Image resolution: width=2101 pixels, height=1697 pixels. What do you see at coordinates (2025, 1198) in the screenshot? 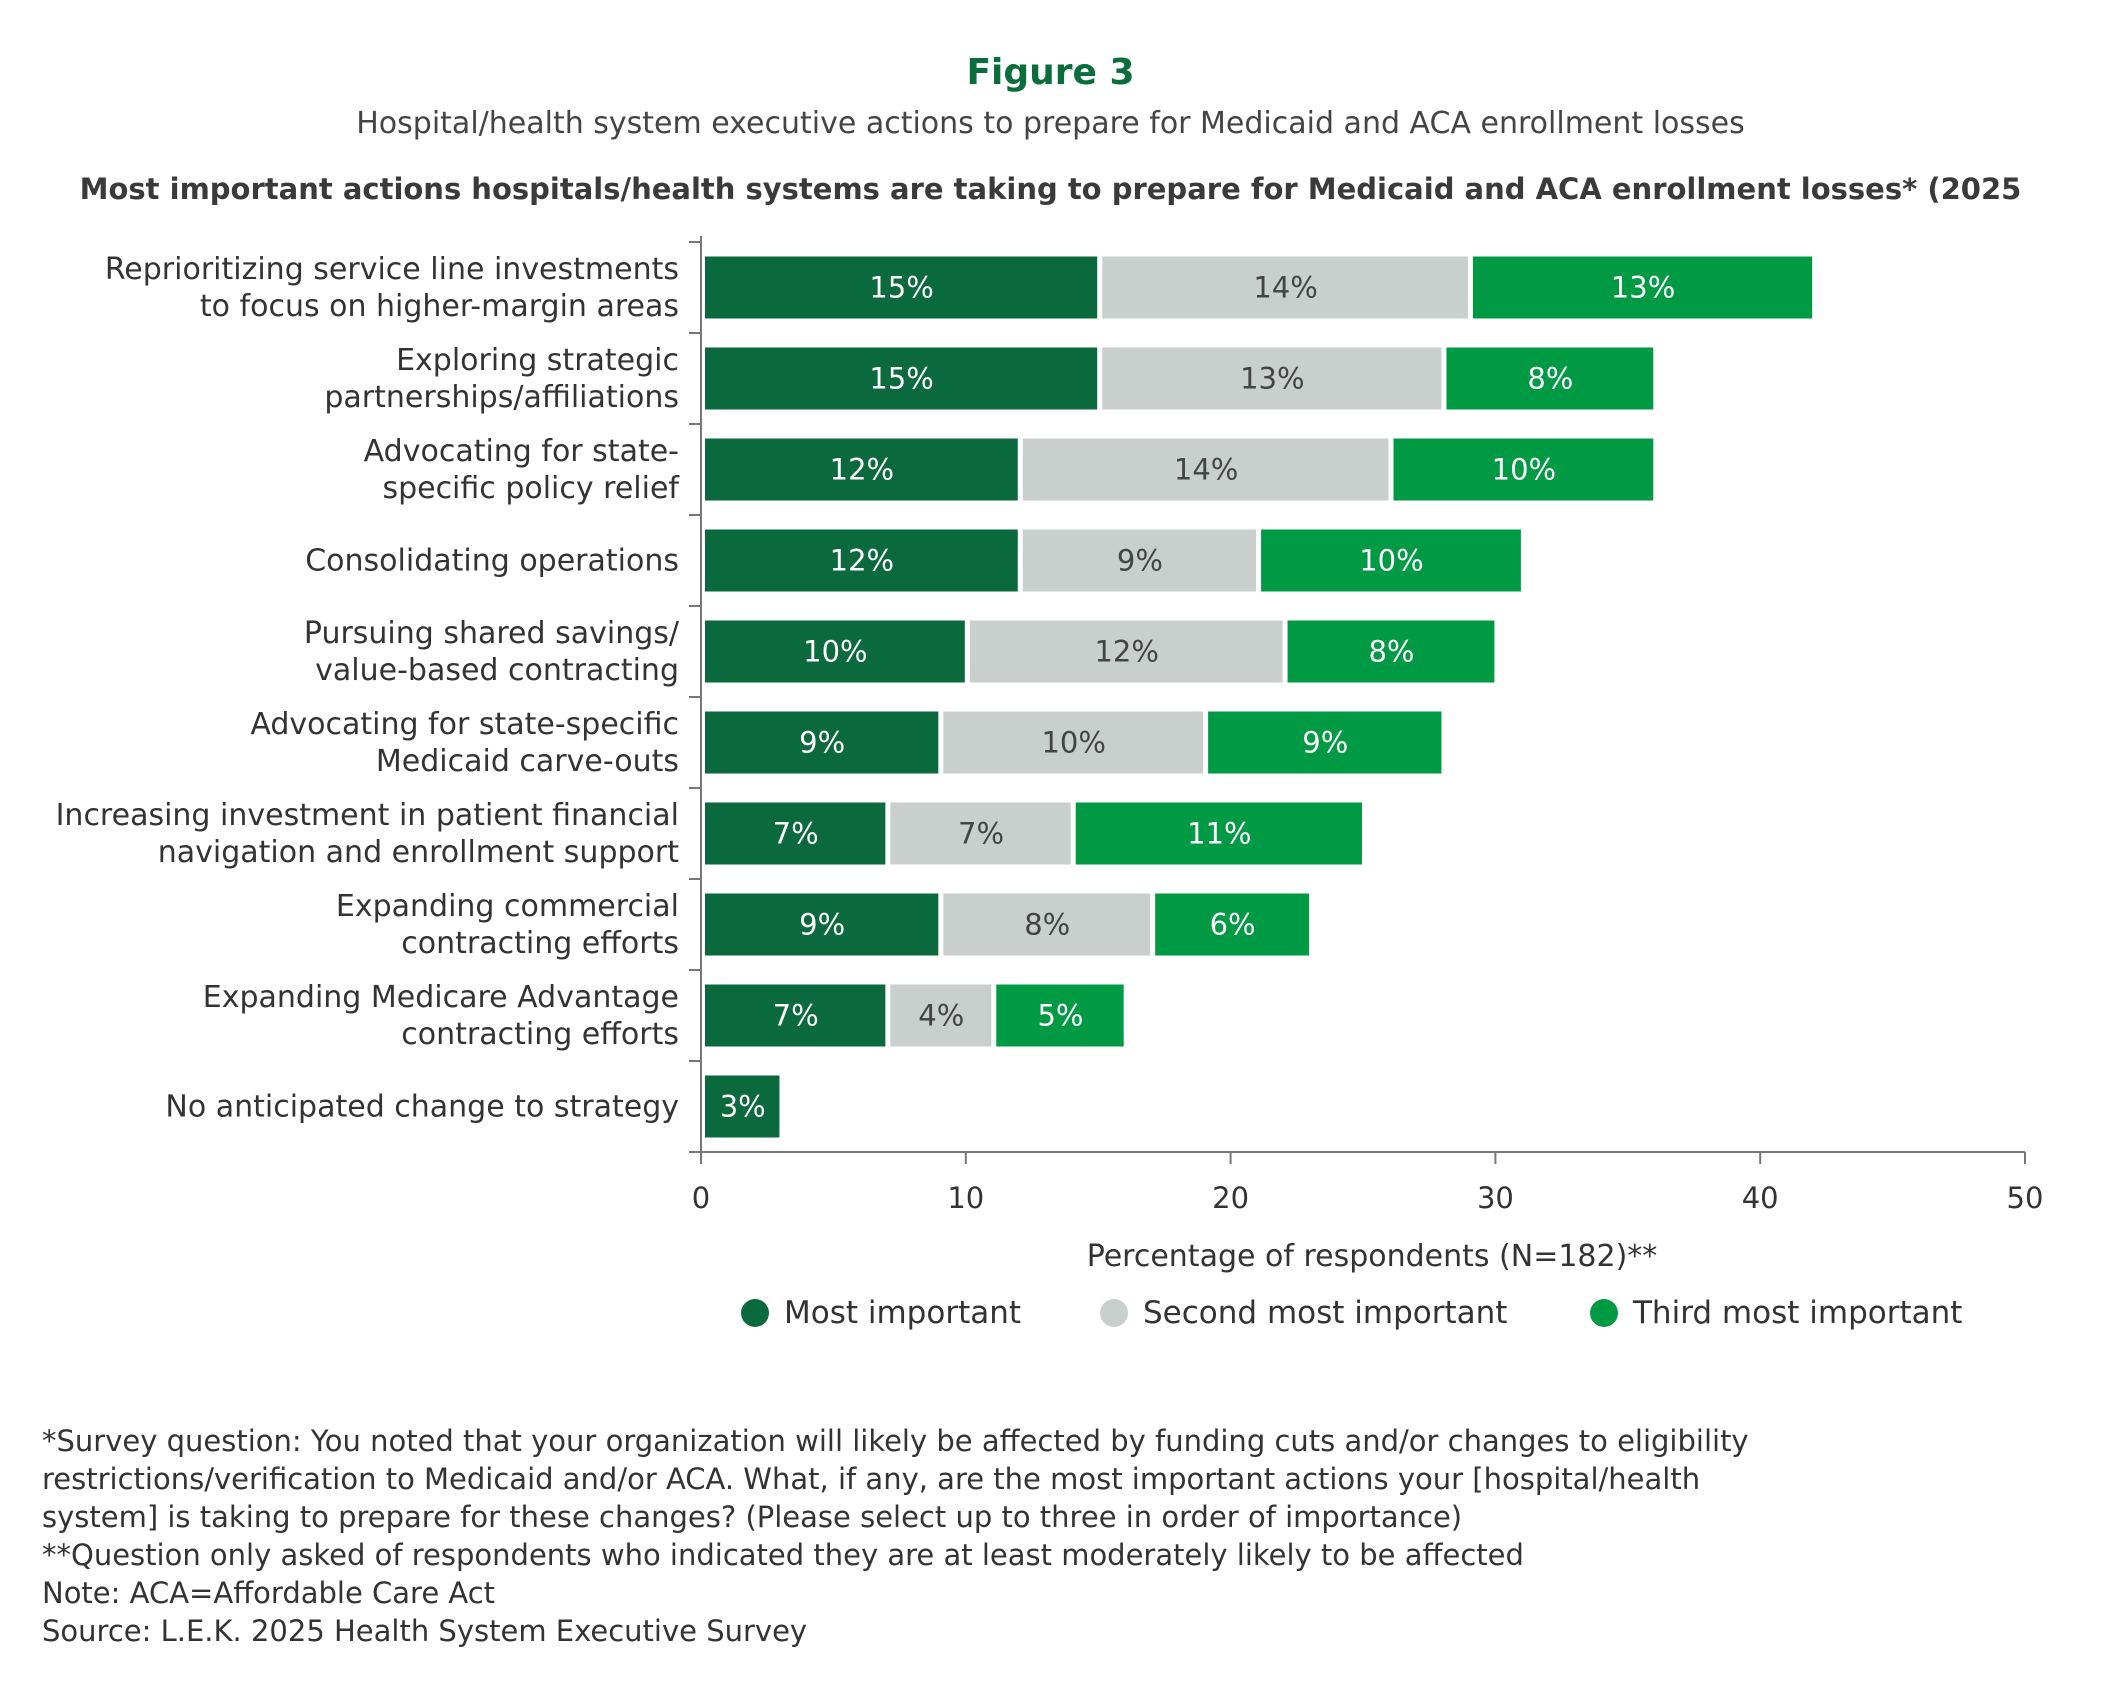
I see `x-tick-label: 50` at bounding box center [2025, 1198].